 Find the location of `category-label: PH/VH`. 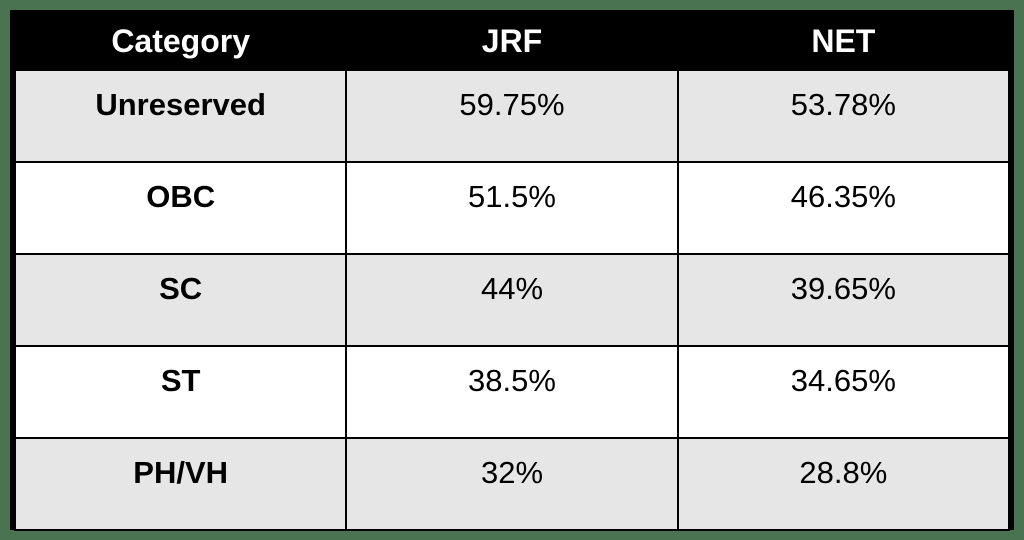

category-label: PH/VH is located at coordinates (180, 484).